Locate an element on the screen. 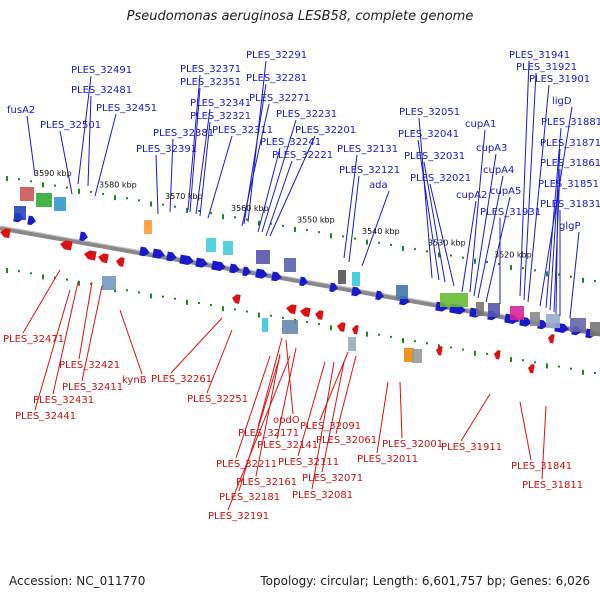 This screenshot has height=600, width=600. gene-label-reverse: PLES_32211 is located at coordinates (246, 464).